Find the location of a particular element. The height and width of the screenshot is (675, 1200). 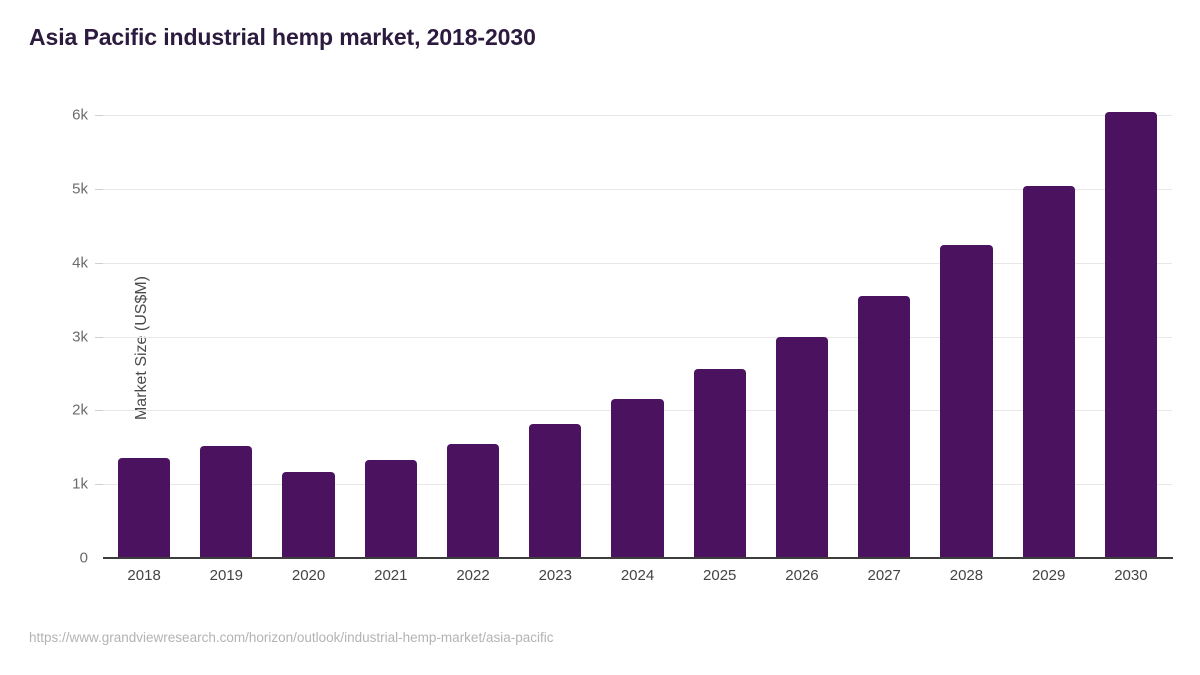

x-tick-label-2023: 2023 is located at coordinates (555, 575).